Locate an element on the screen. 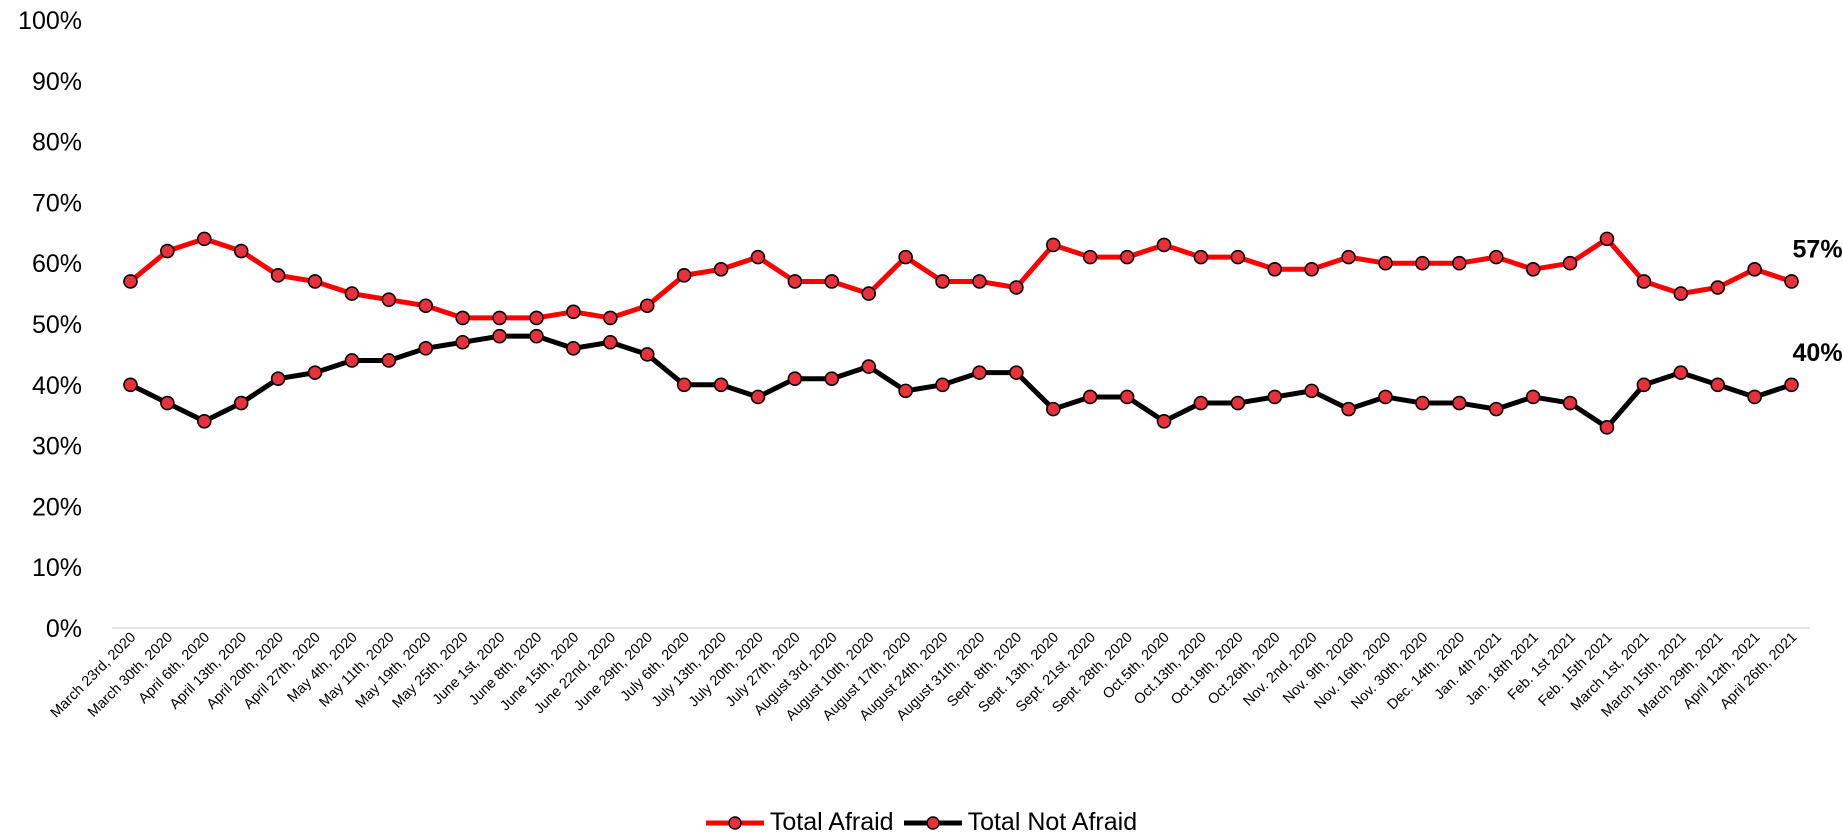 The image size is (1843, 837). end-data-label: 57% is located at coordinates (1818, 249).